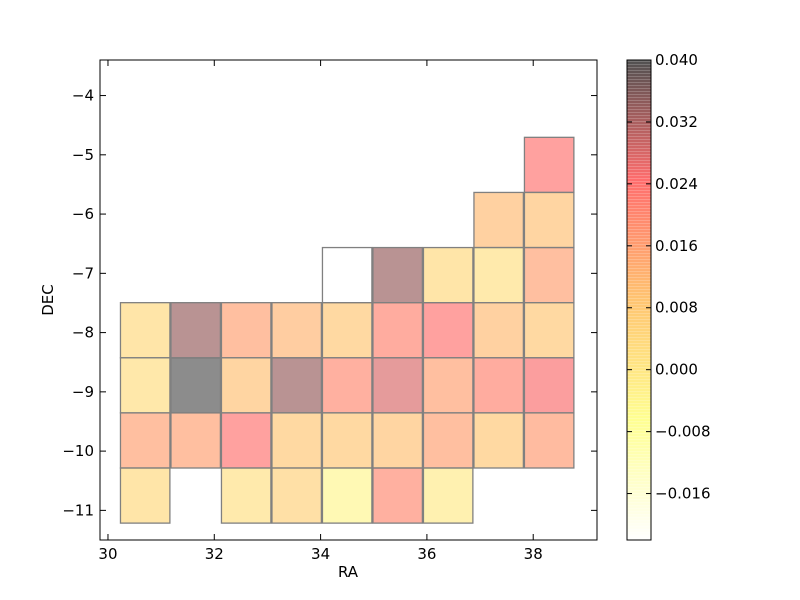  I want to click on colorbar-frame, so click(639, 300).